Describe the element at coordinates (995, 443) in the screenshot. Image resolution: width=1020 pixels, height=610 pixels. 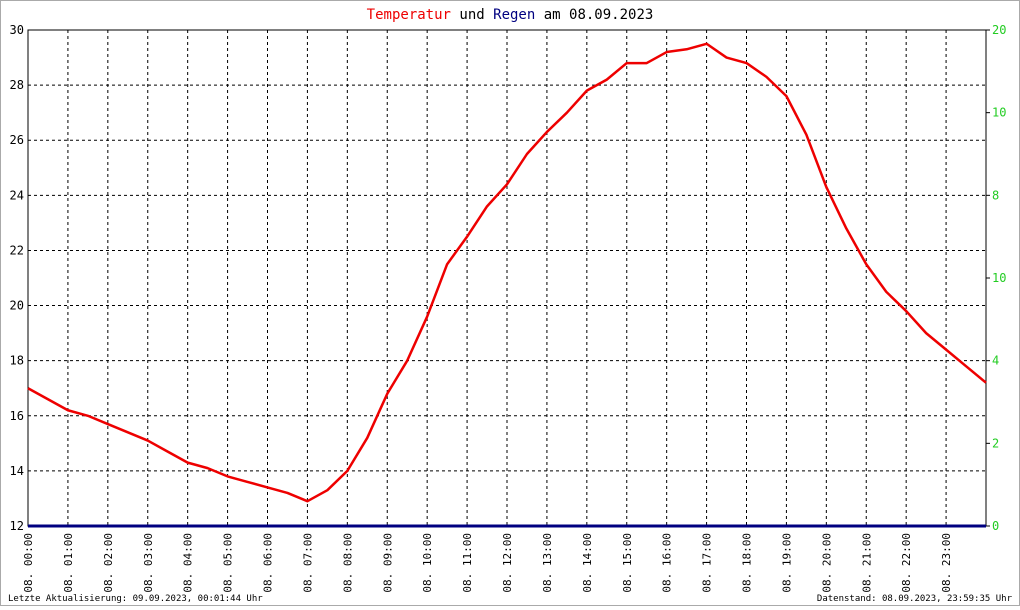
I see `y2-tick-label: 2` at that location.